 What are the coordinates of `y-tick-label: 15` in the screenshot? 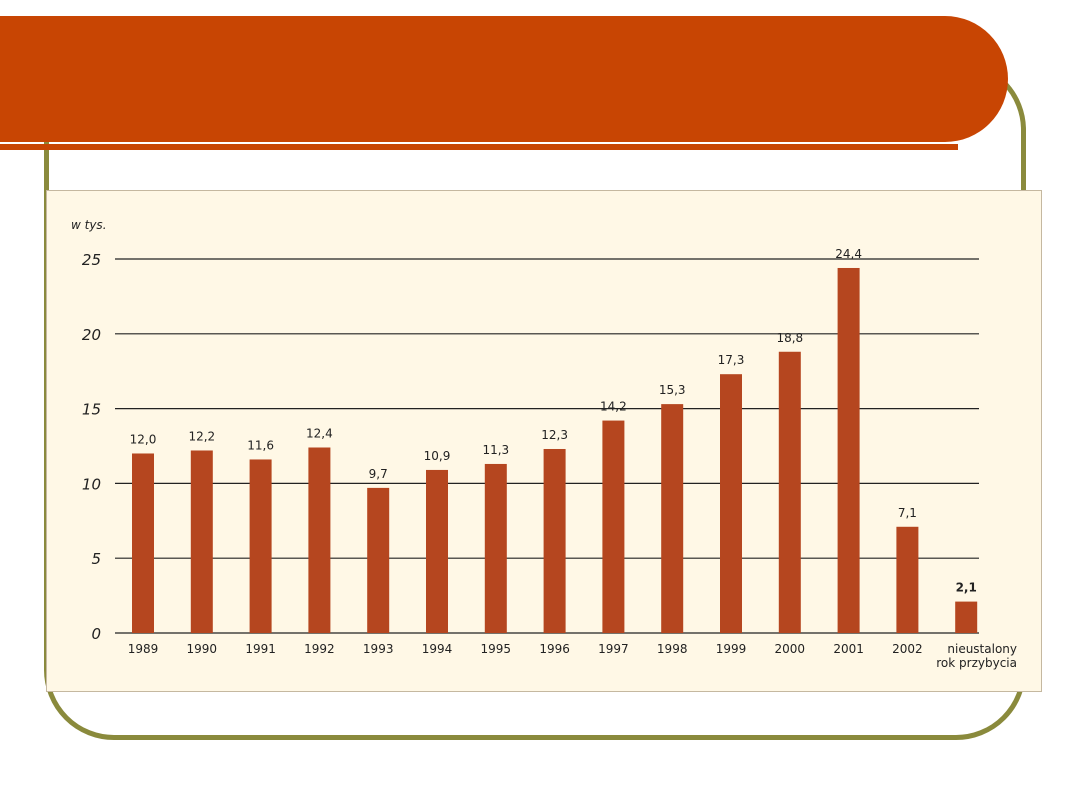 It's located at (91, 410).